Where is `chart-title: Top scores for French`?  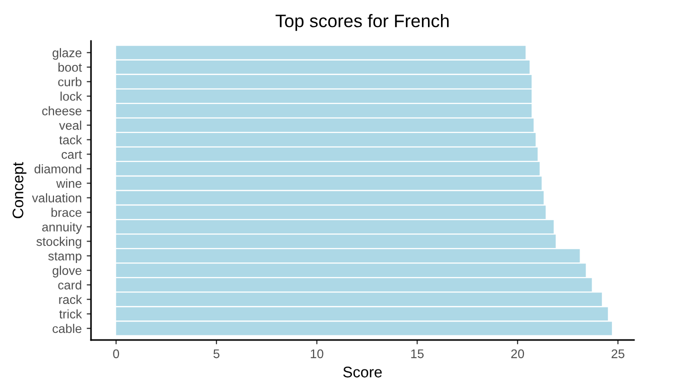
chart-title: Top scores for French is located at coordinates (362, 22).